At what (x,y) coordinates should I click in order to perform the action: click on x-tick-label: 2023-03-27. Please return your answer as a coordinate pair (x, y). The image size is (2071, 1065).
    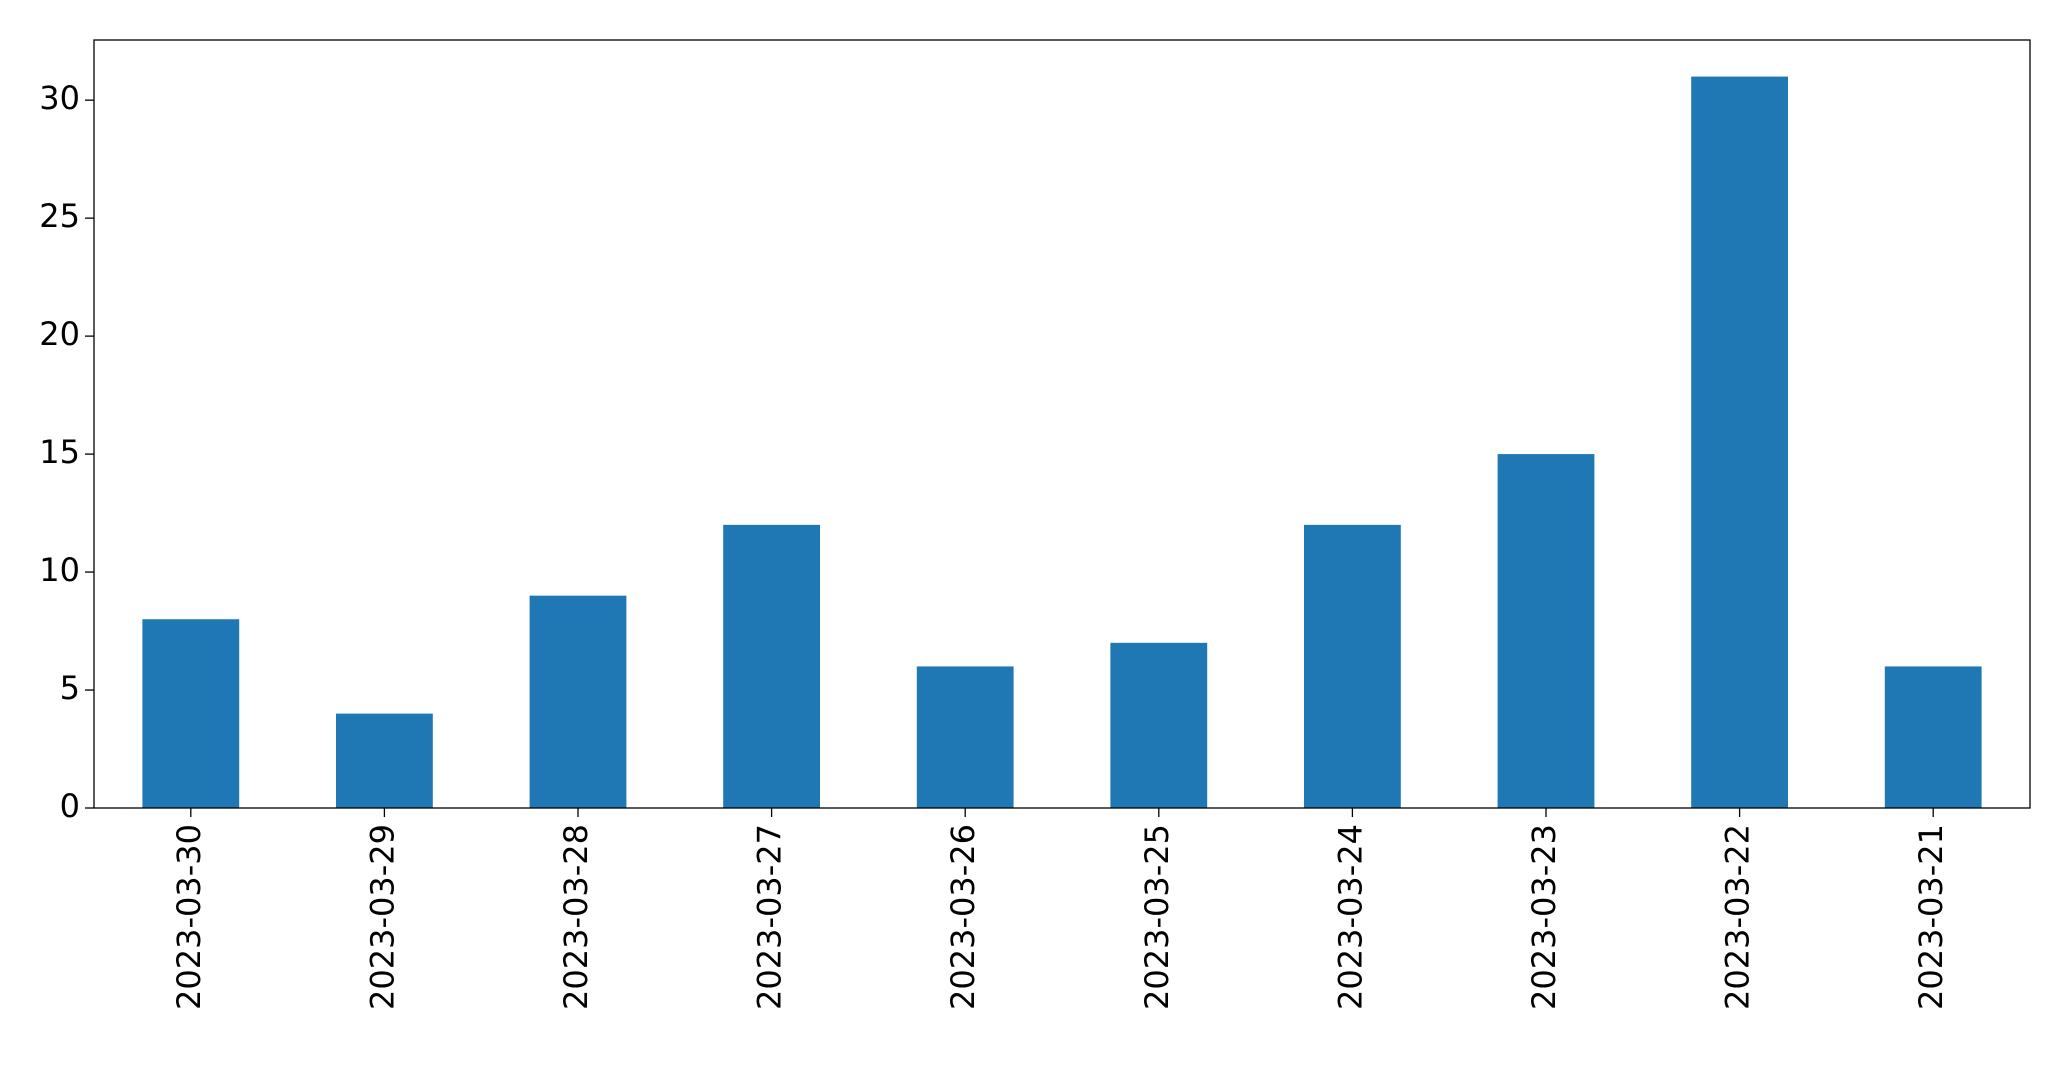
    Looking at the image, I should click on (770, 917).